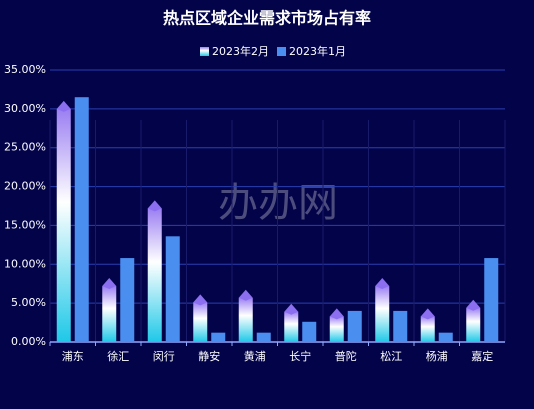 This screenshot has width=534, height=409. I want to click on y-tick-label: 20.00%, so click(25, 186).